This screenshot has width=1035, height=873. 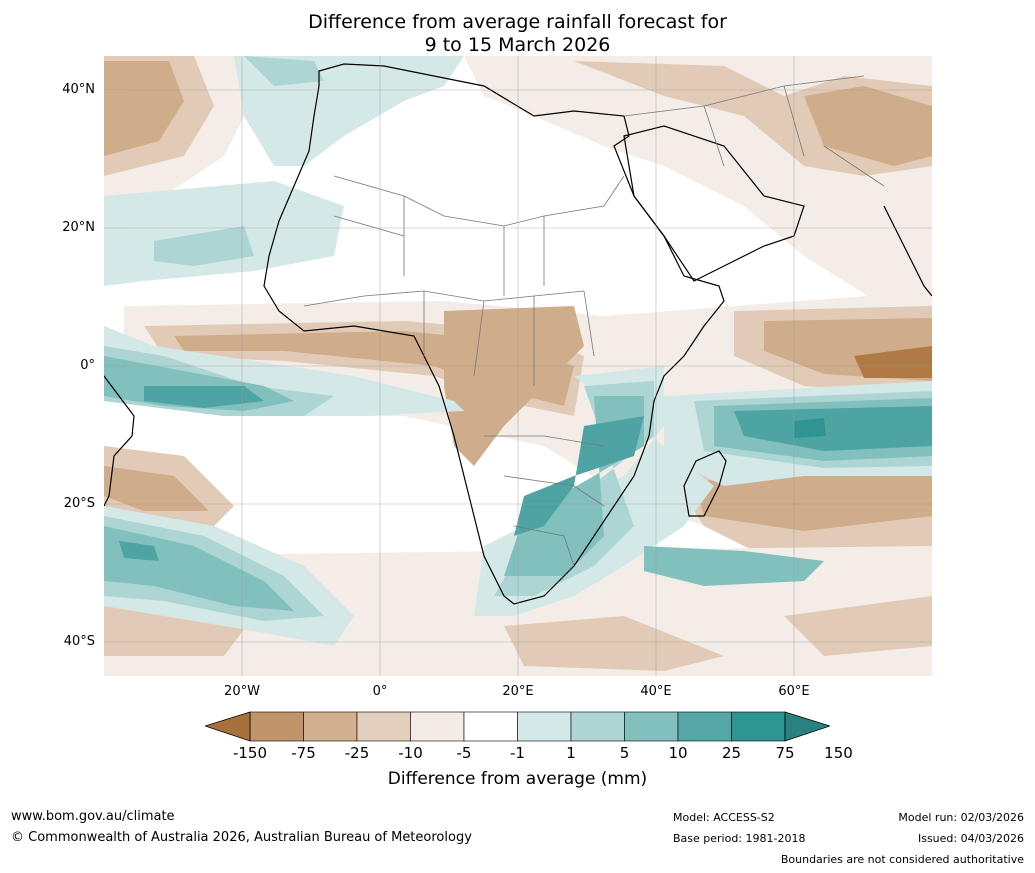 I want to click on field-mozambique-wet, so click(x=734, y=566).